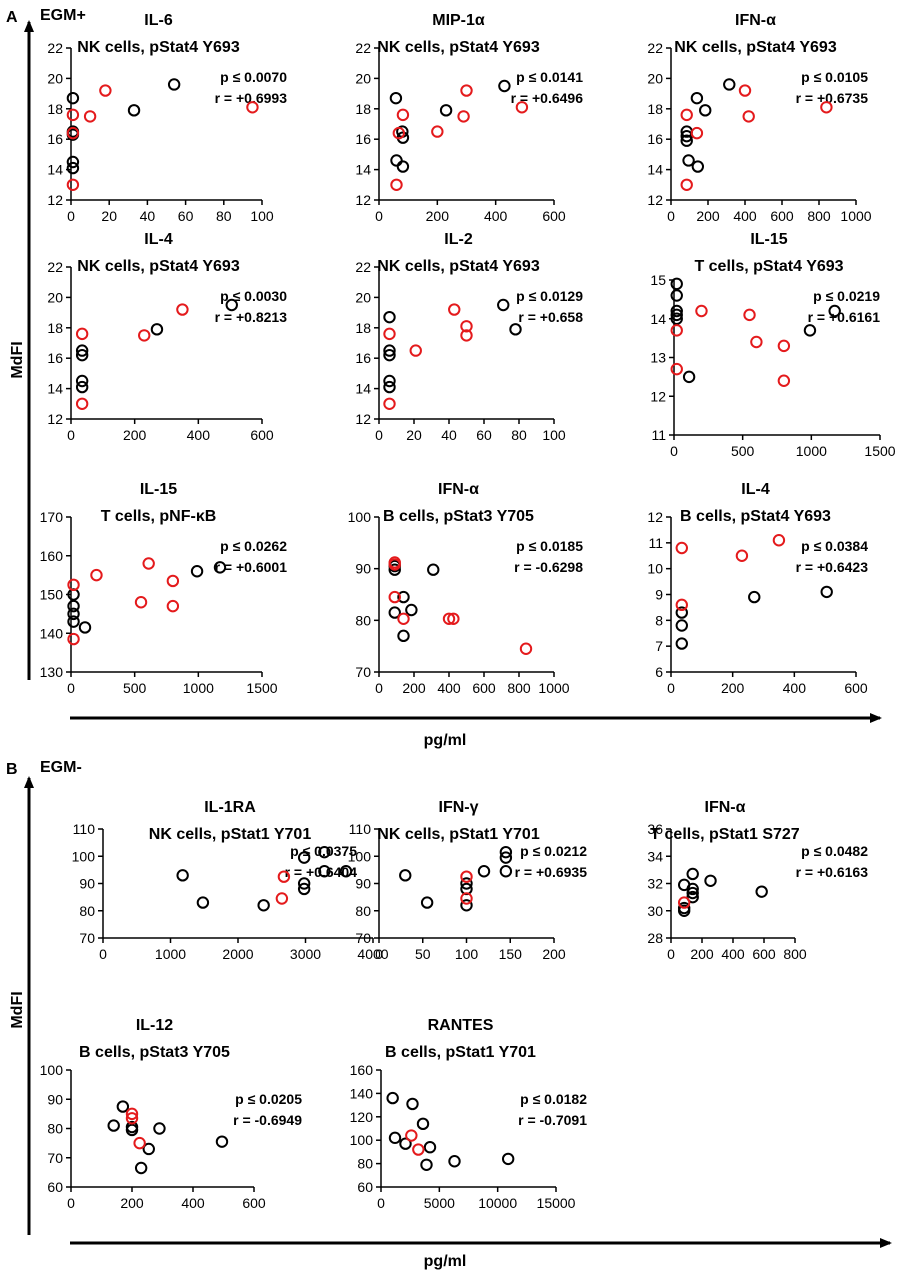 The image size is (899, 1272). What do you see at coordinates (262, 216) in the screenshot?
I see `x-tick-label: 100` at bounding box center [262, 216].